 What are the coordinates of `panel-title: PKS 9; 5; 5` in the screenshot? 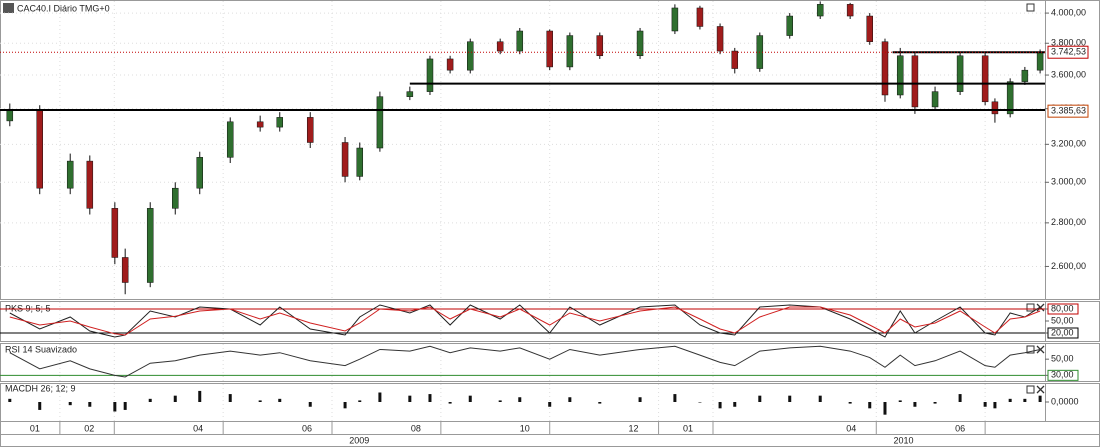 It's located at (28, 308).